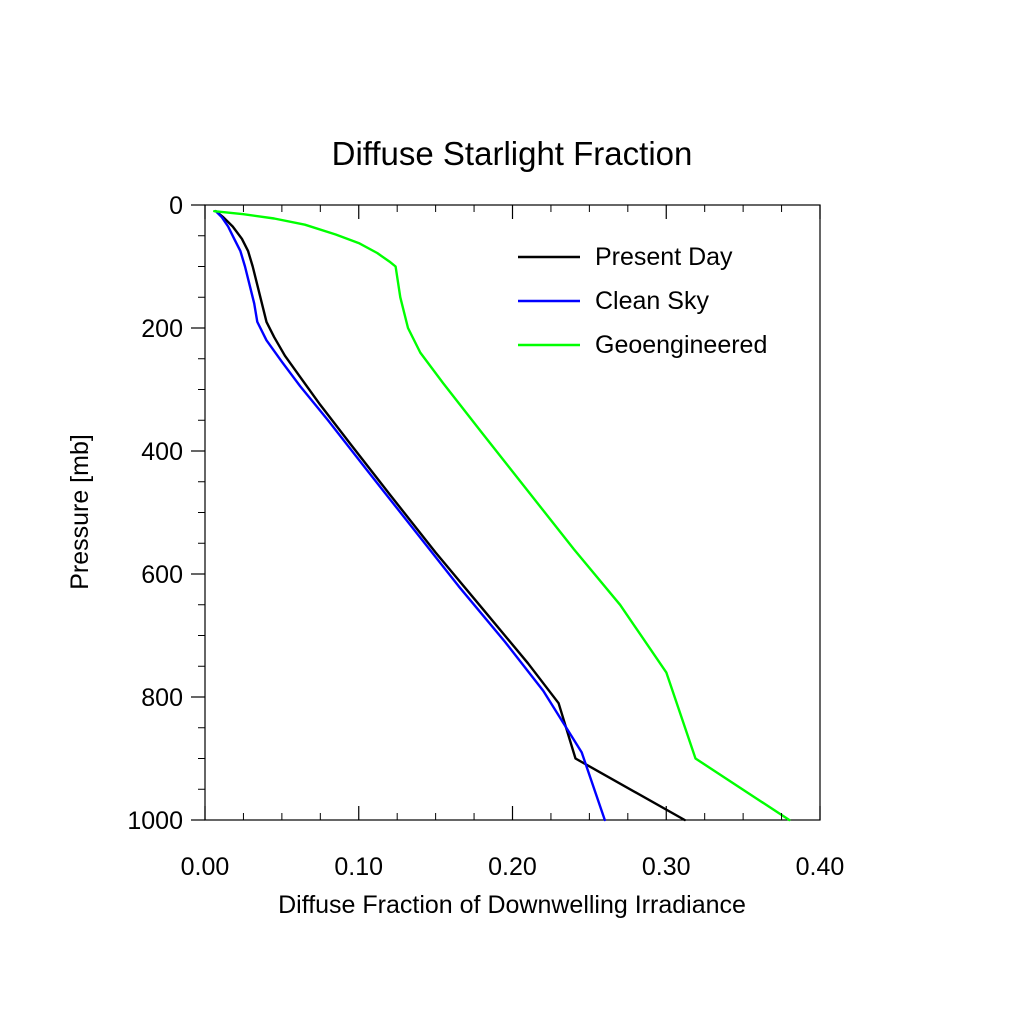 This screenshot has height=1024, width=1024. What do you see at coordinates (820, 867) in the screenshot?
I see `x-tick-label: 0.40` at bounding box center [820, 867].